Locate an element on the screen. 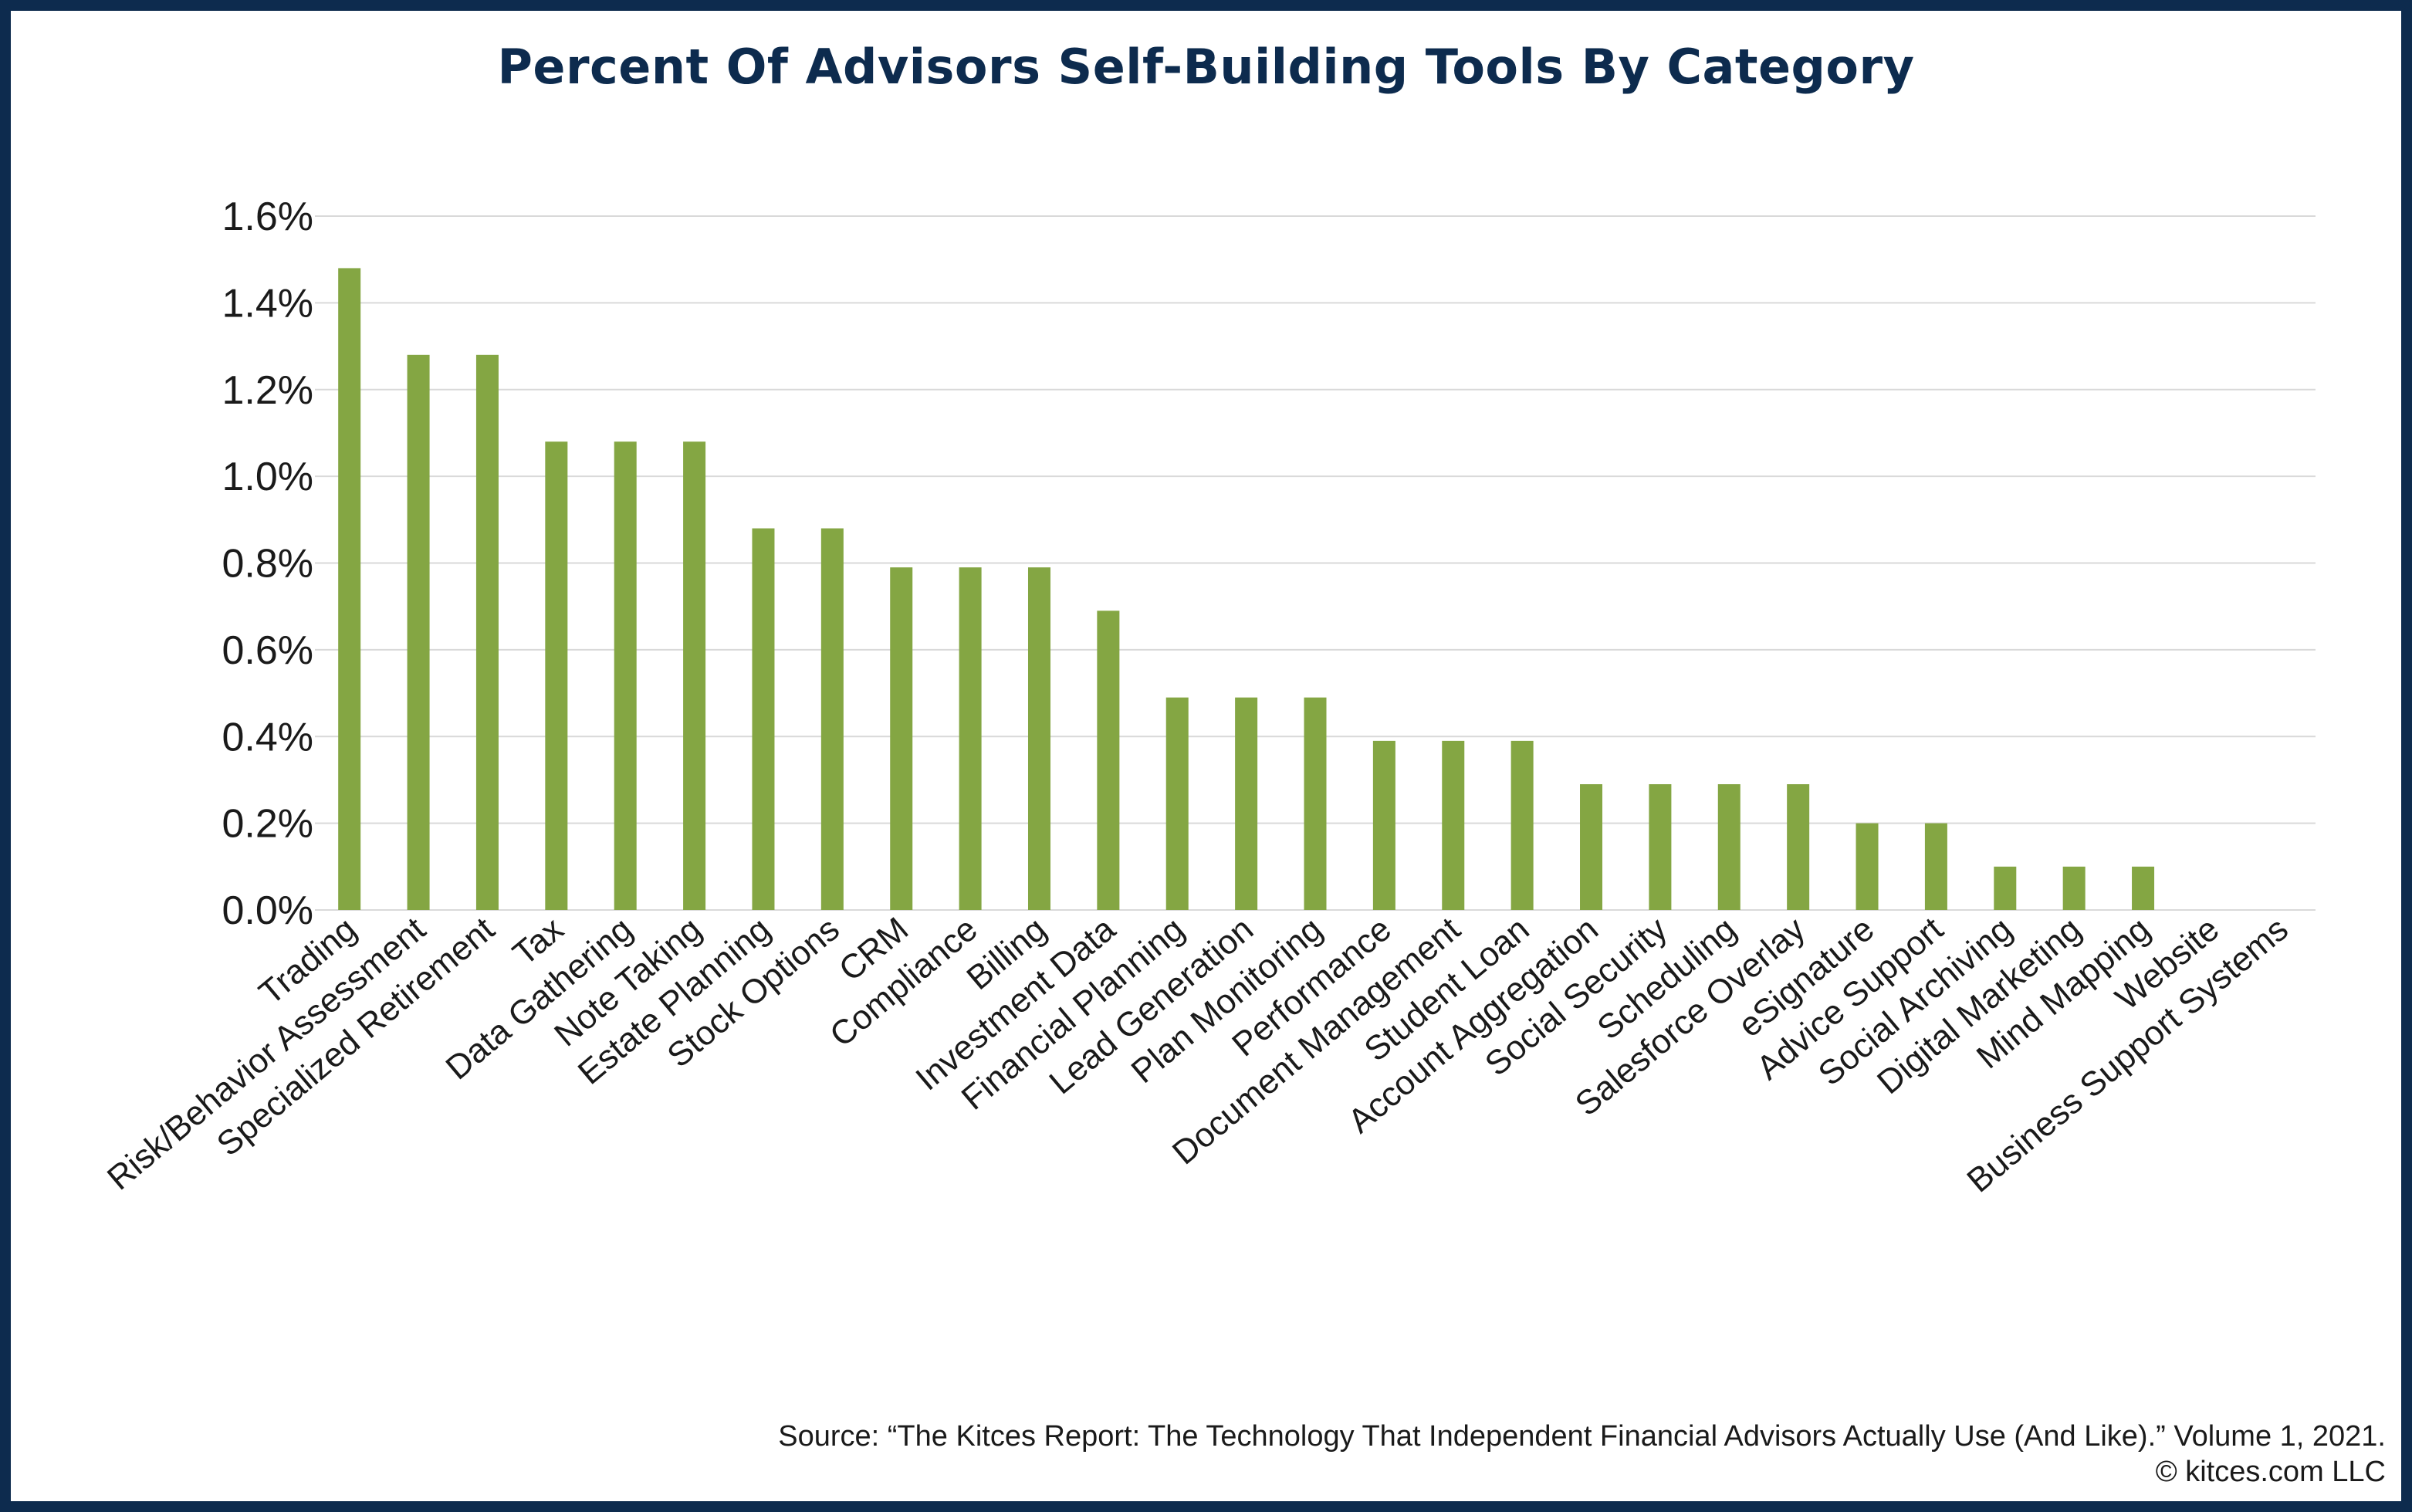 The image size is (2412, 1512). x-tick-label: Risk/Behavior Assessment is located at coordinates (266, 1053).